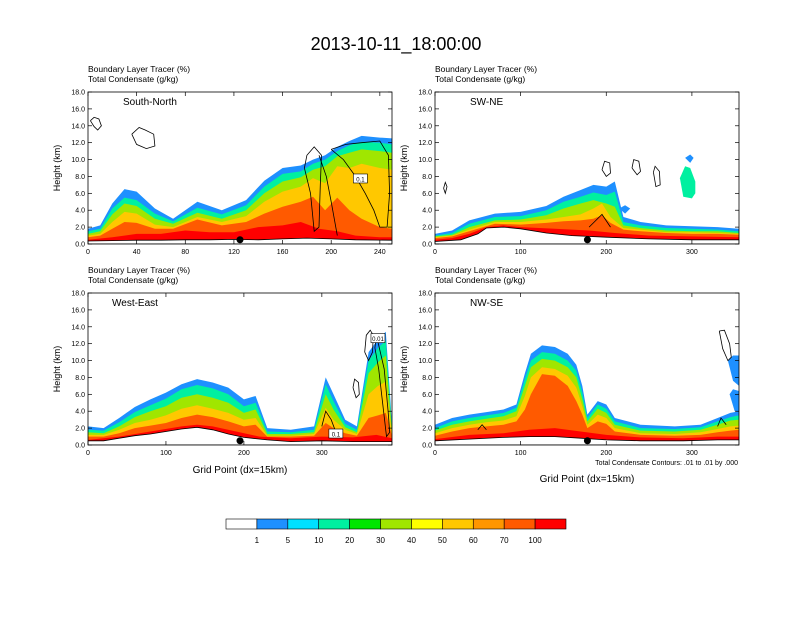 Image resolution: width=792 pixels, height=617 pixels. What do you see at coordinates (360, 180) in the screenshot?
I see `contour-label: 0.1` at bounding box center [360, 180].